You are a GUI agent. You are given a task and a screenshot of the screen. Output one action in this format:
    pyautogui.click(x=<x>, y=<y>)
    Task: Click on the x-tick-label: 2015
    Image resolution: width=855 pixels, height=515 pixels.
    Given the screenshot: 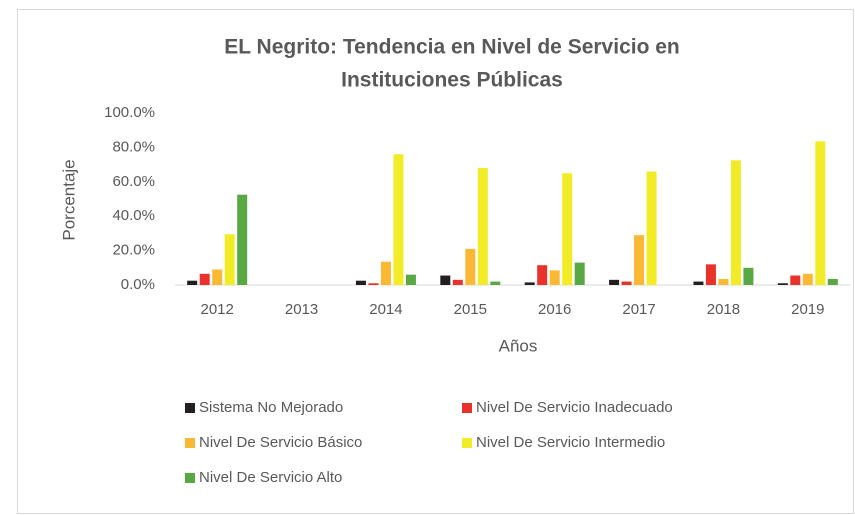 What is the action you would take?
    pyautogui.click(x=470, y=309)
    